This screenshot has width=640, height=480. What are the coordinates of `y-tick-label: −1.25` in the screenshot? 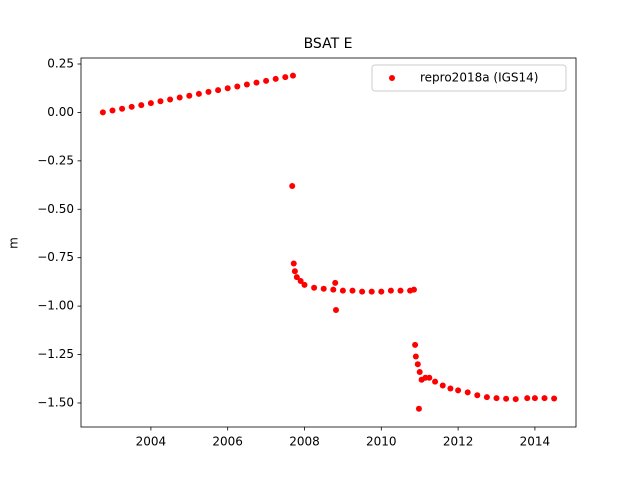 It's located at (55, 354).